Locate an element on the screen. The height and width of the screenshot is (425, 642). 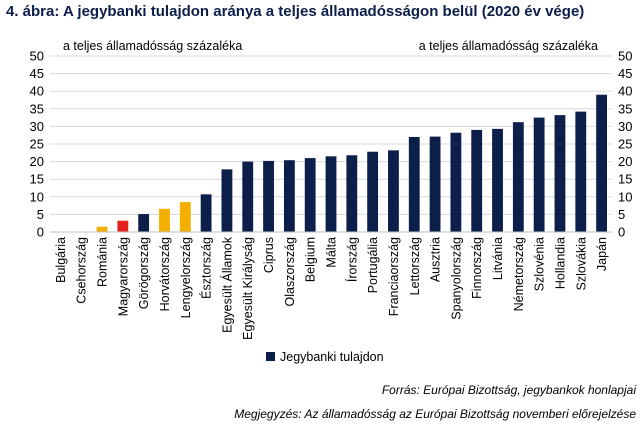
x-tick-label: Szlovákia is located at coordinates (581, 264).